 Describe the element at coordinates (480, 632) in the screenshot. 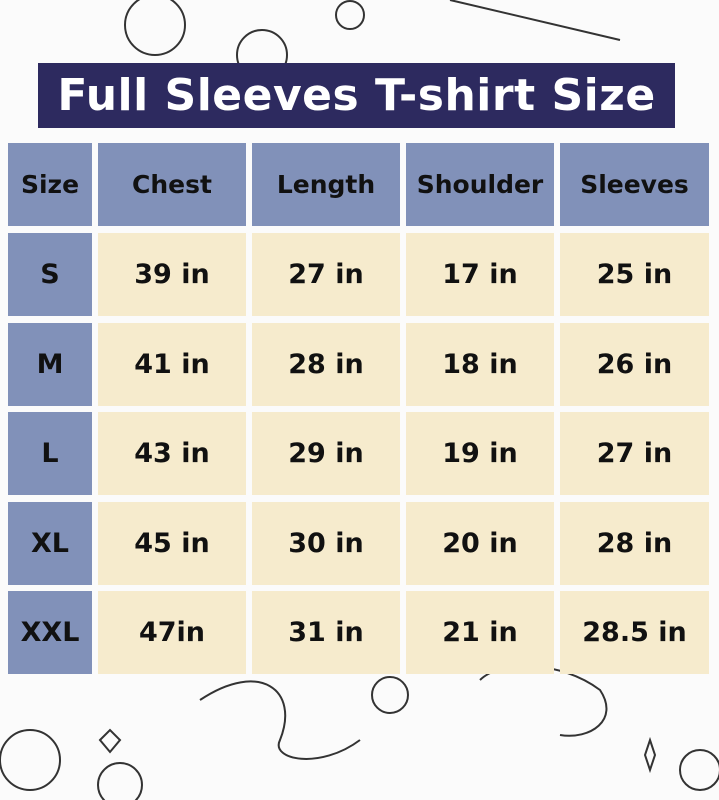

I see `cell-shoulder: 21 in` at that location.